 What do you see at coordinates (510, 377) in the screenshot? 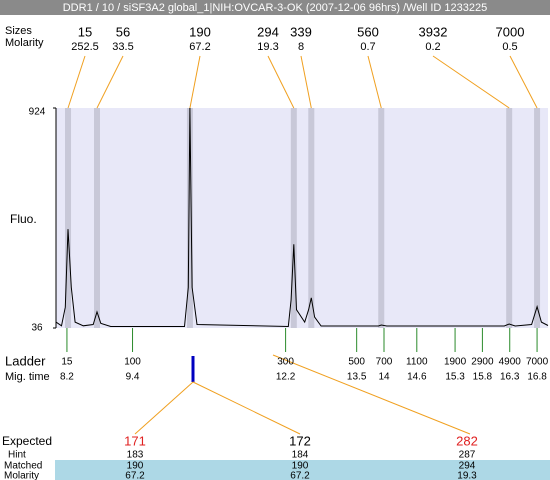
I see `ladder-time: 16.3` at bounding box center [510, 377].